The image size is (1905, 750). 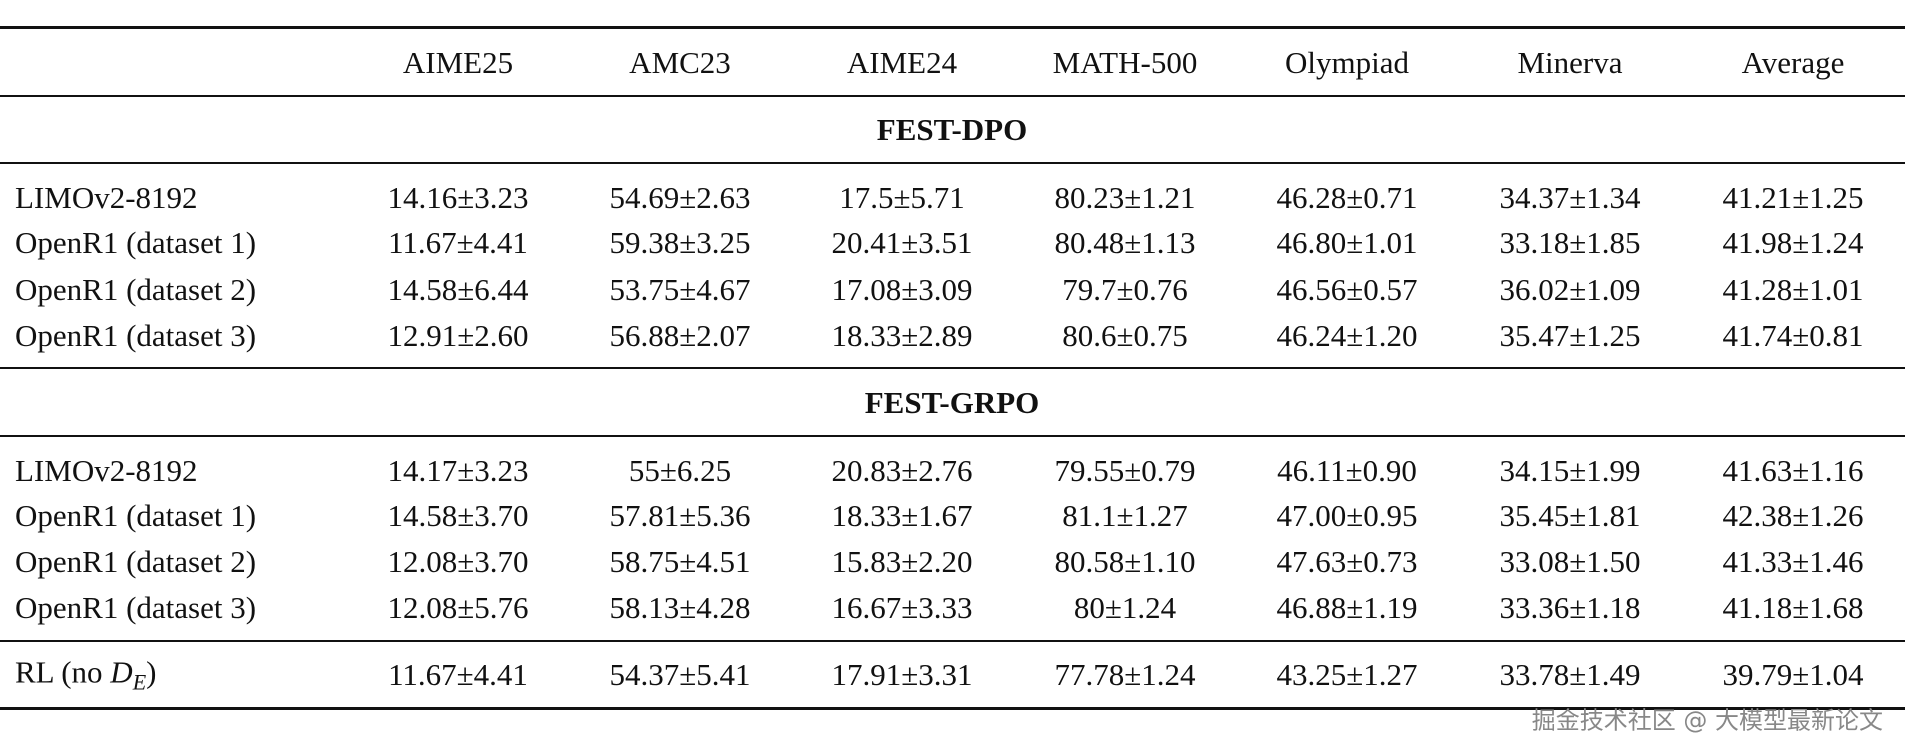 What do you see at coordinates (458, 62) in the screenshot?
I see `column-header: AIME25` at bounding box center [458, 62].